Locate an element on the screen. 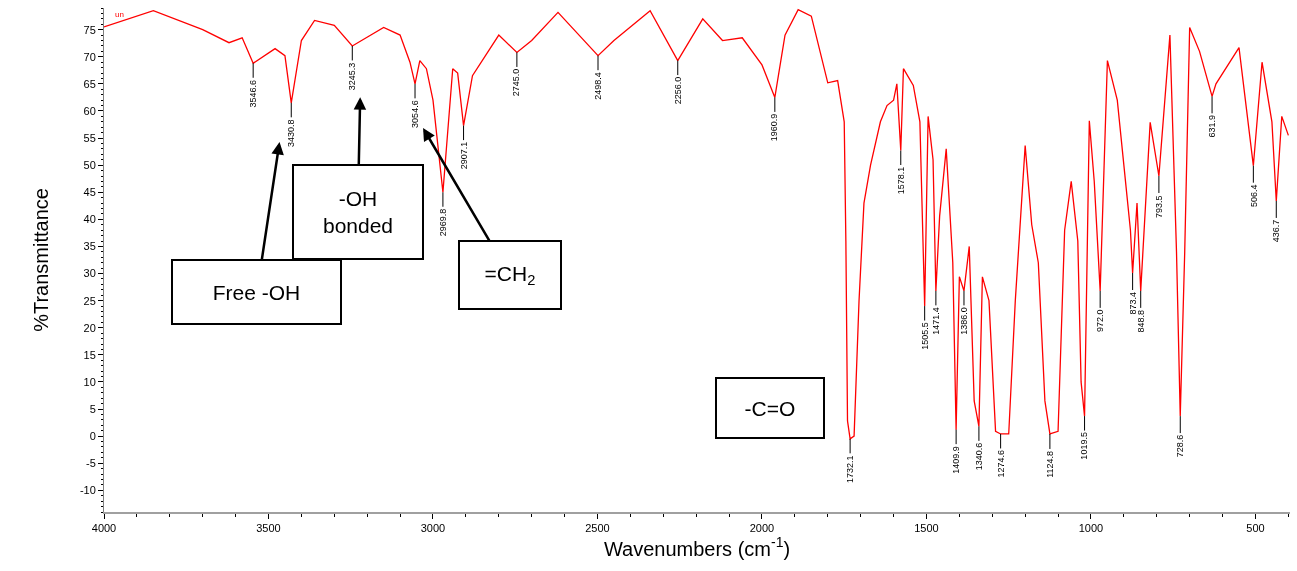 This screenshot has width=1297, height=571. series-label: un is located at coordinates (119, 14).